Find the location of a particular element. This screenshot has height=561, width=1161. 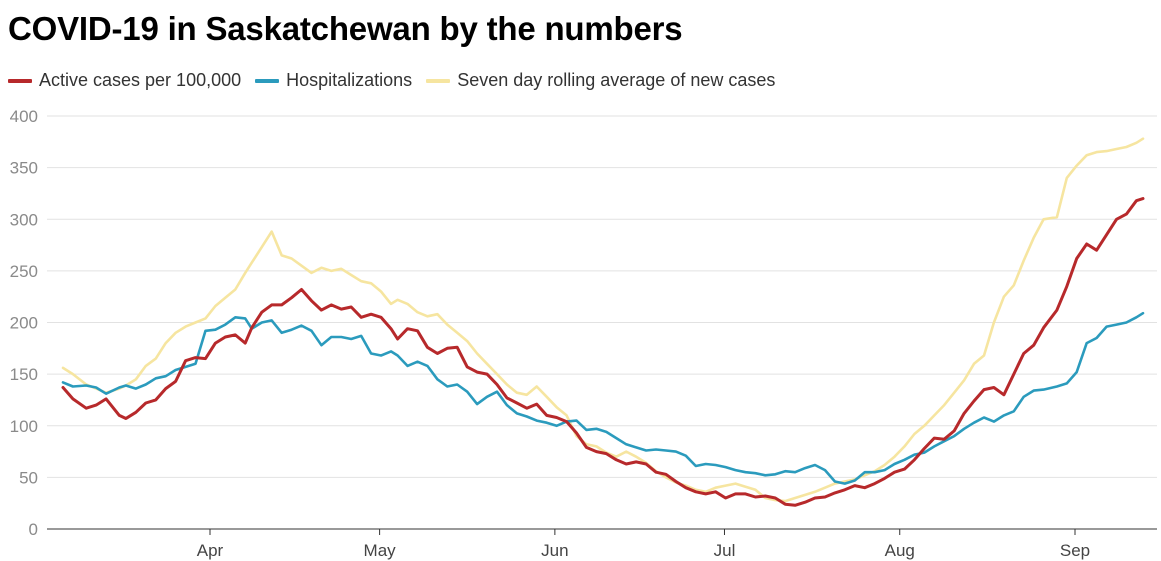

x-tick-label-jul: Jul is located at coordinates (725, 550).